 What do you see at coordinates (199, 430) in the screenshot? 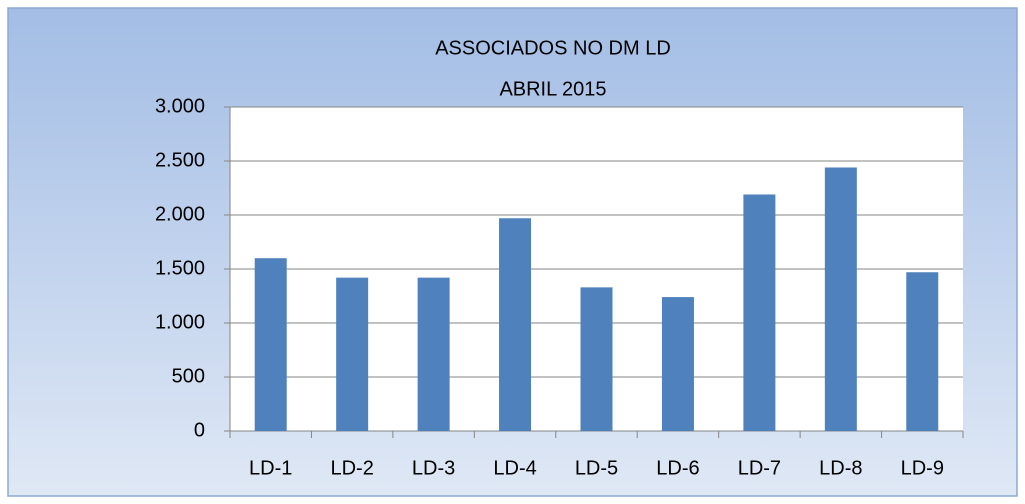
I see `y-tick-label: 0` at bounding box center [199, 430].